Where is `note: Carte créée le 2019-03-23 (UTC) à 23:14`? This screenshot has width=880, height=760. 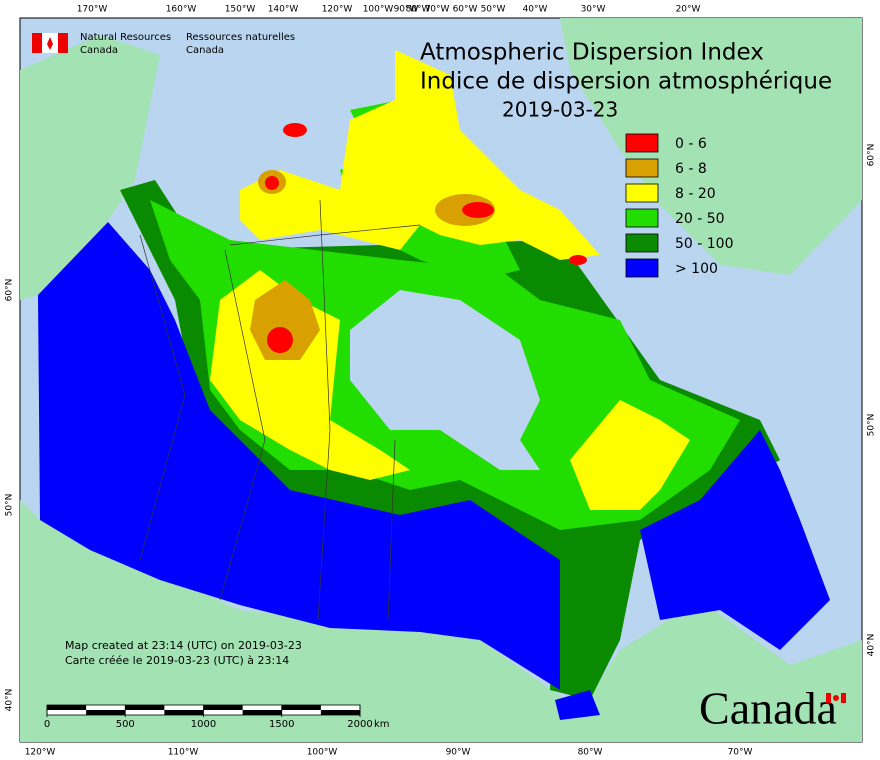 note: Carte créée le 2019-03-23 (UTC) à 23:14 is located at coordinates (177, 660).